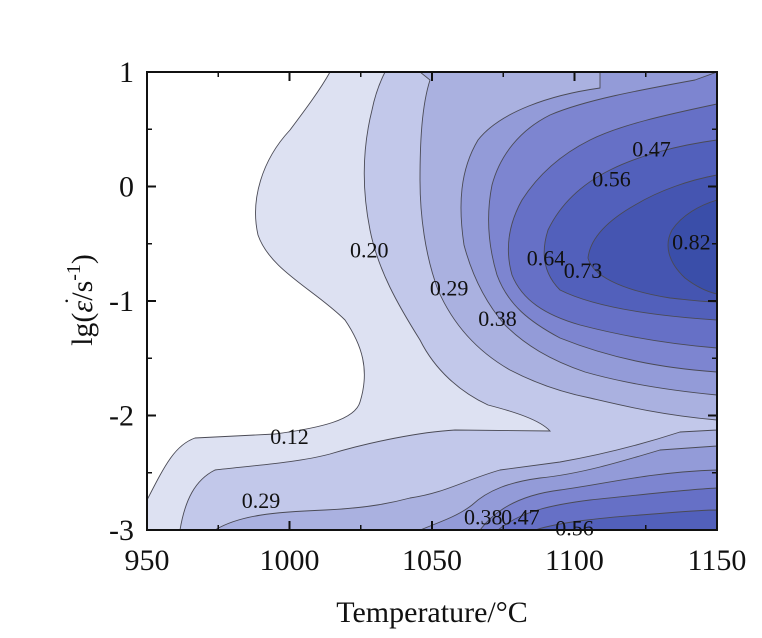  Describe the element at coordinates (82, 307) in the screenshot. I see `y-title-symbol: ε` at that location.